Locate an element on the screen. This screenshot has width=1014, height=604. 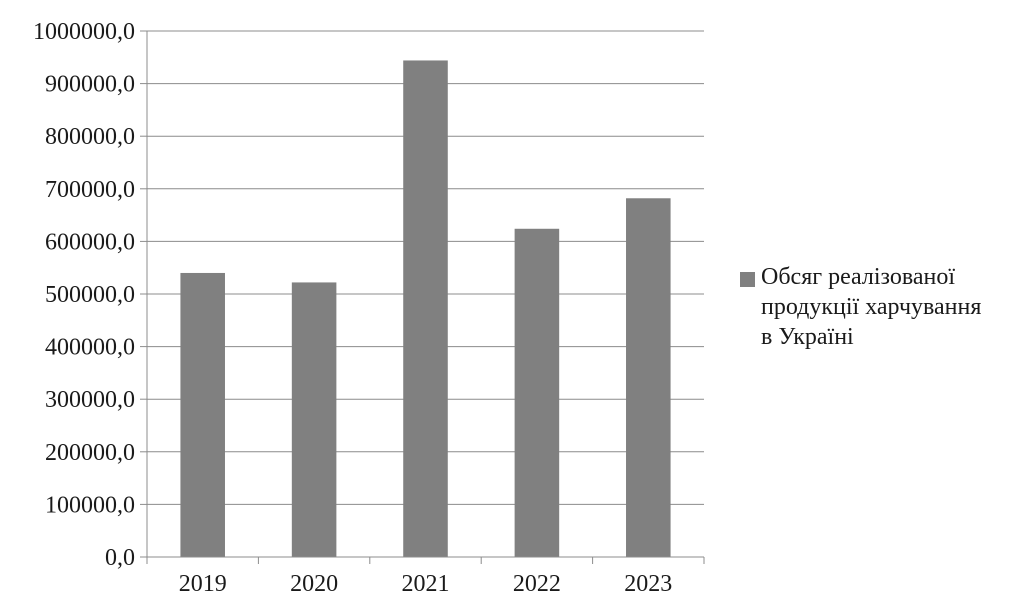
y-tick-label: 500000,0 is located at coordinates (90, 295).